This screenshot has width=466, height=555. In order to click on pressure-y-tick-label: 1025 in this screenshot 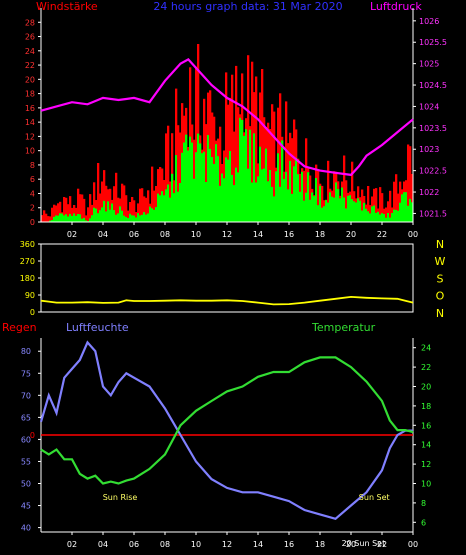, I will do `click(429, 64)`.